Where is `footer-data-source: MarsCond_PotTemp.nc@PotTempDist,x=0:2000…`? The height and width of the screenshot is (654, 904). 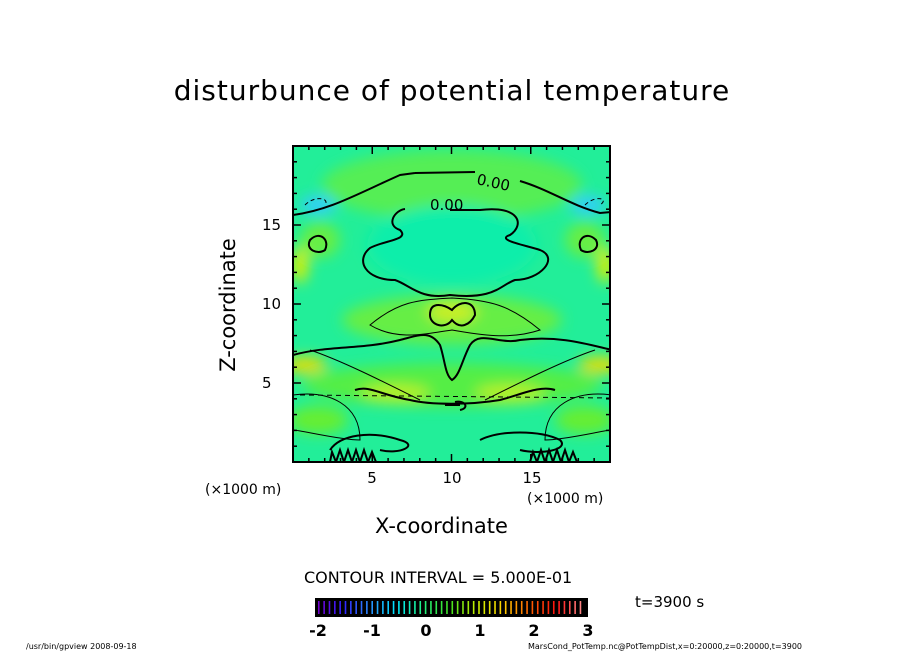 footer-data-source: MarsCond_PotTemp.nc@PotTempDist,x=0:2000… is located at coordinates (665, 646).